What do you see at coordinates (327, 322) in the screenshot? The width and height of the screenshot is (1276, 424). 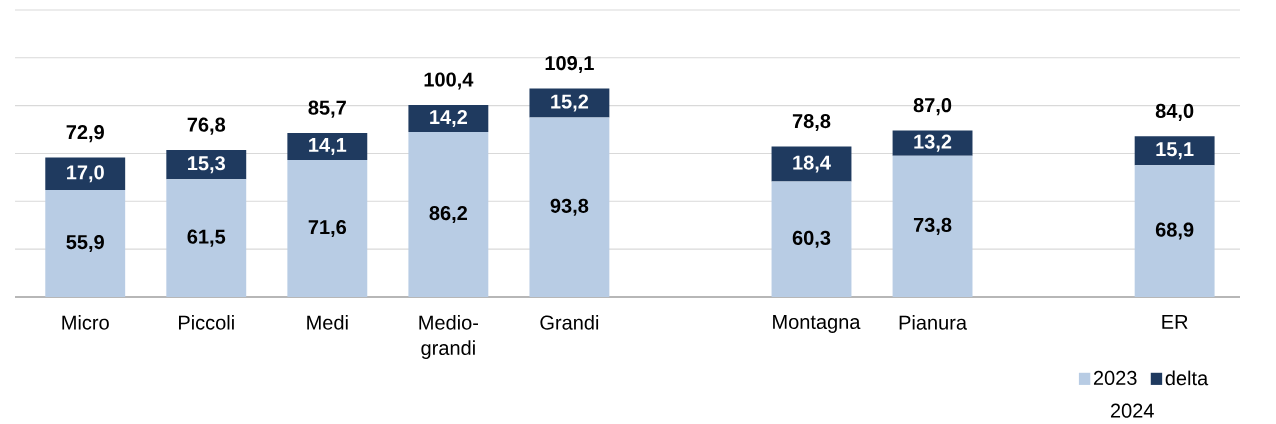 I see `x-tick-label: Medi` at bounding box center [327, 322].